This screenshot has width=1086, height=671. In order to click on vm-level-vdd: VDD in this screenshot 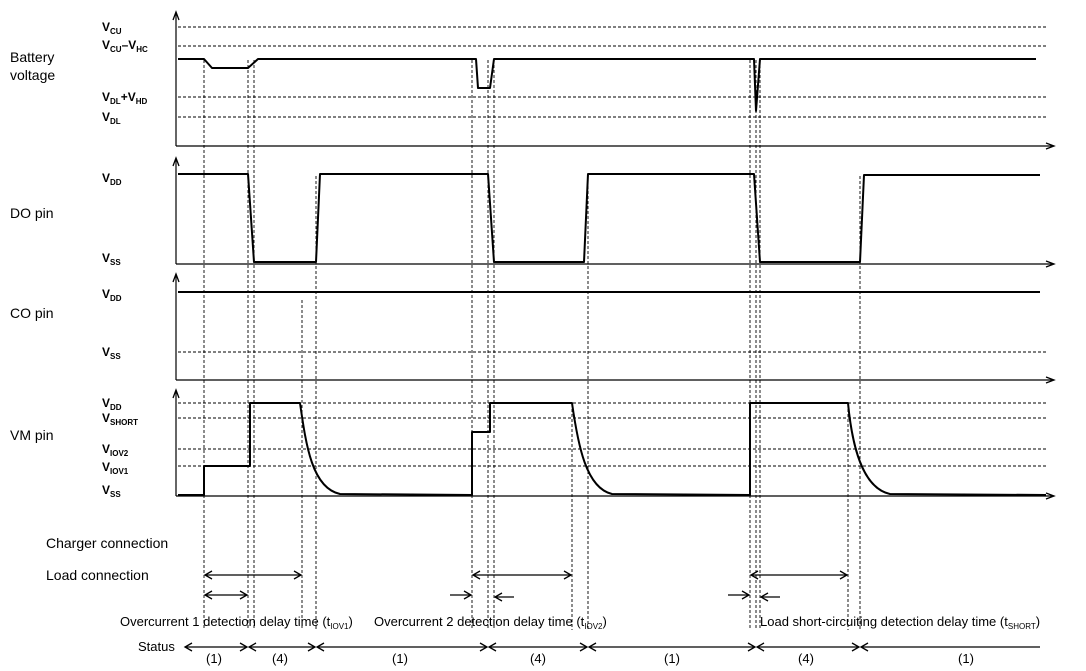, I will do `click(112, 404)`.